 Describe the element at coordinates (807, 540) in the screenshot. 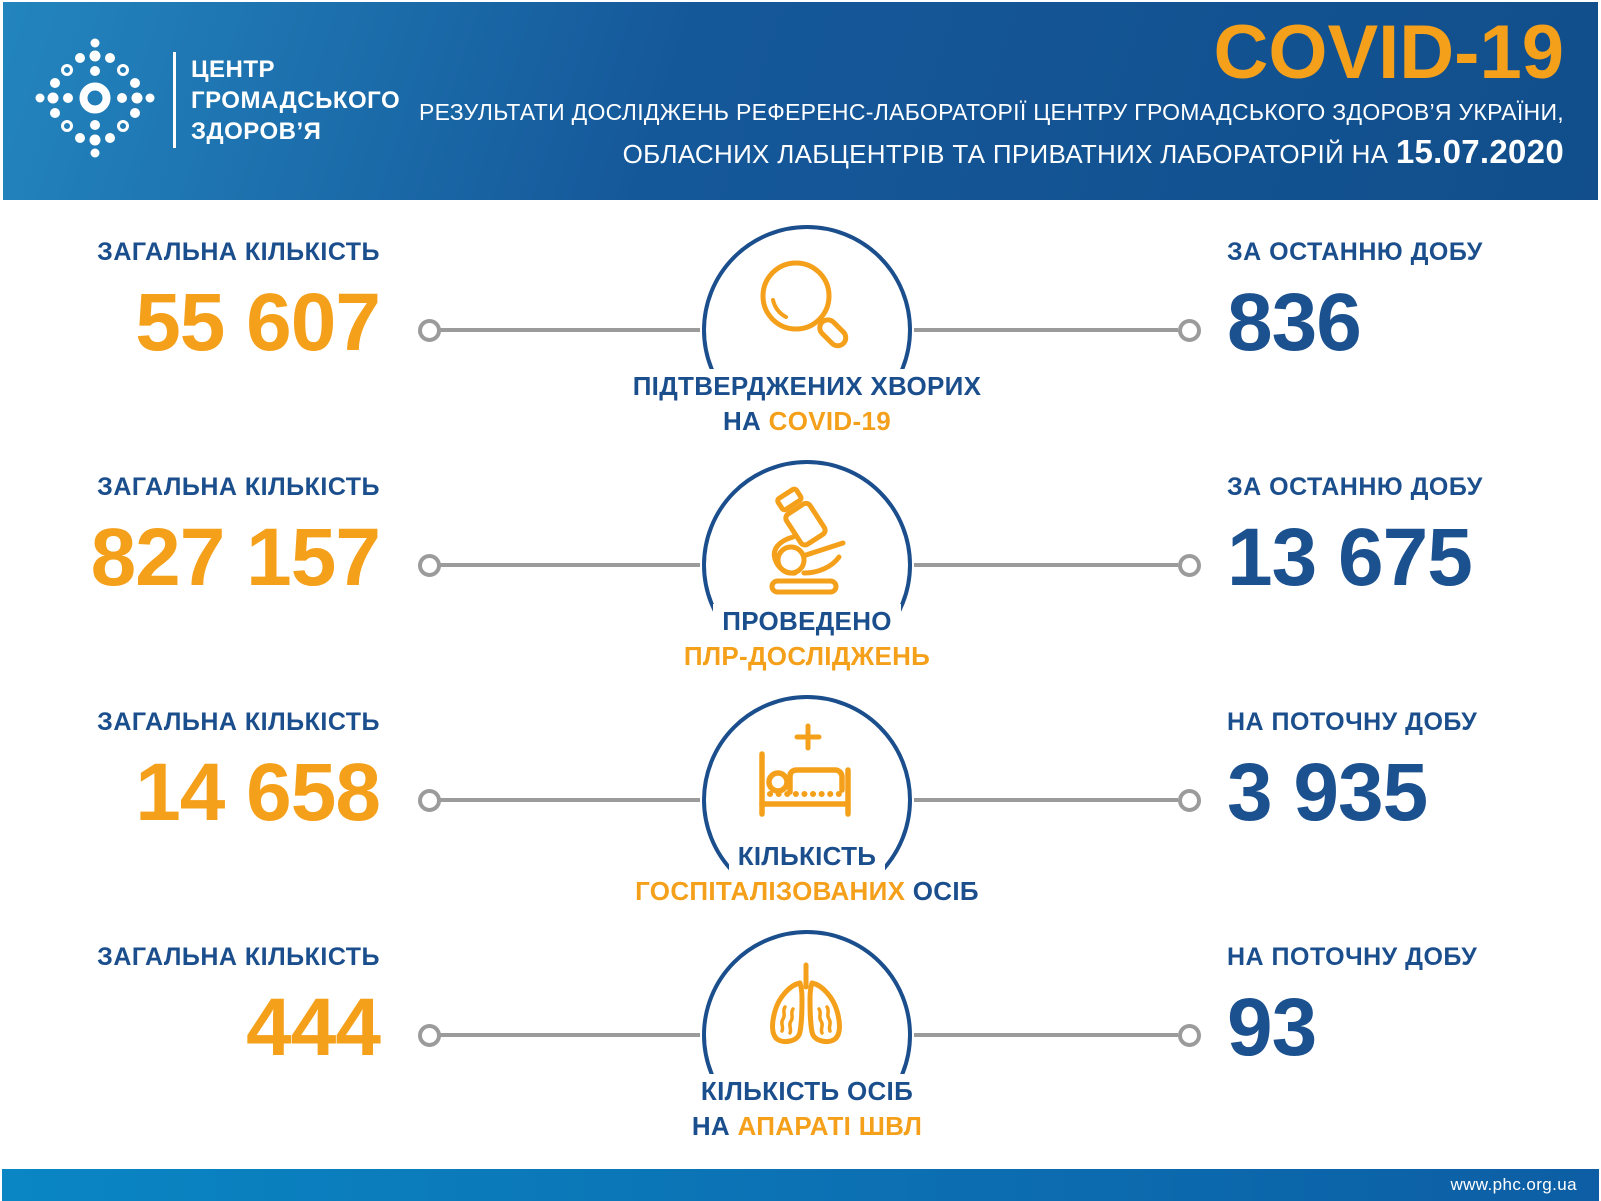

I see `microscope-icon` at that location.